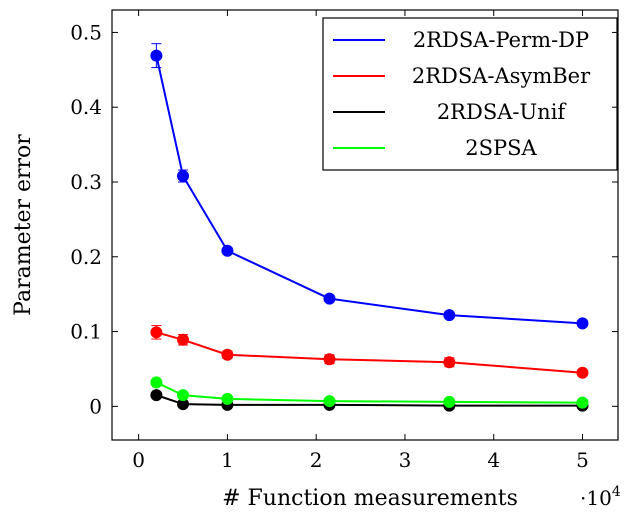 The image size is (630, 514). Describe the element at coordinates (86, 182) in the screenshot. I see `y-tick-label: 0.3` at that location.